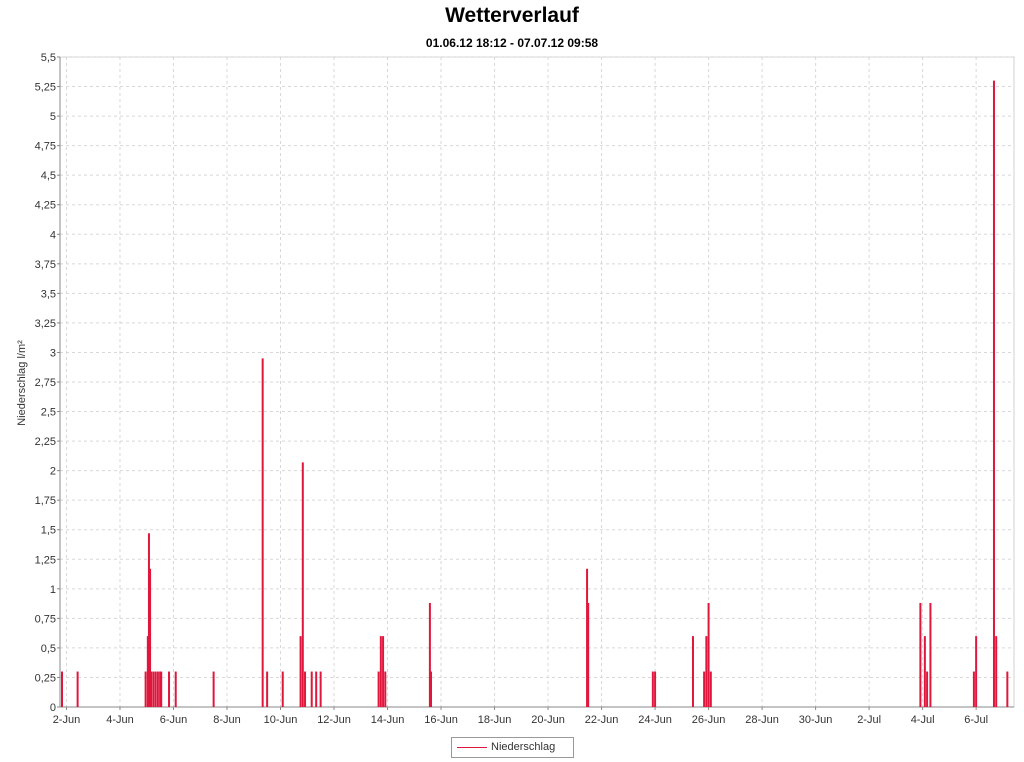  I want to click on chart-subtitle: 01.06.12 18:12 - 07.07.12 09:58, so click(512, 43).